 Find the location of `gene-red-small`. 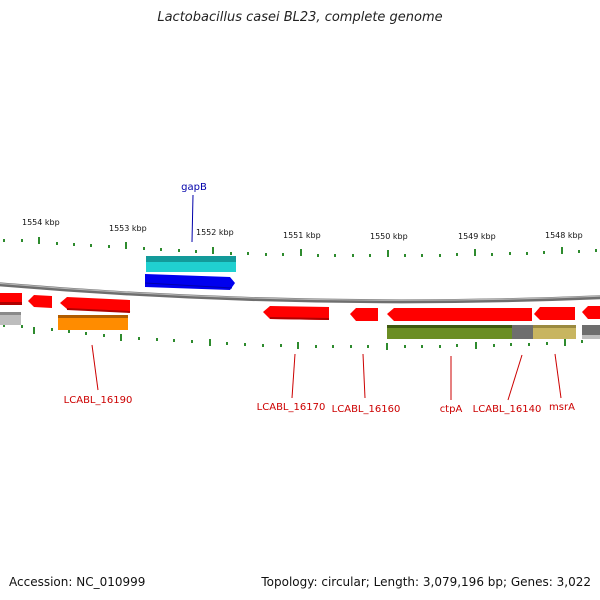

gene-red-small is located at coordinates (40, 301).